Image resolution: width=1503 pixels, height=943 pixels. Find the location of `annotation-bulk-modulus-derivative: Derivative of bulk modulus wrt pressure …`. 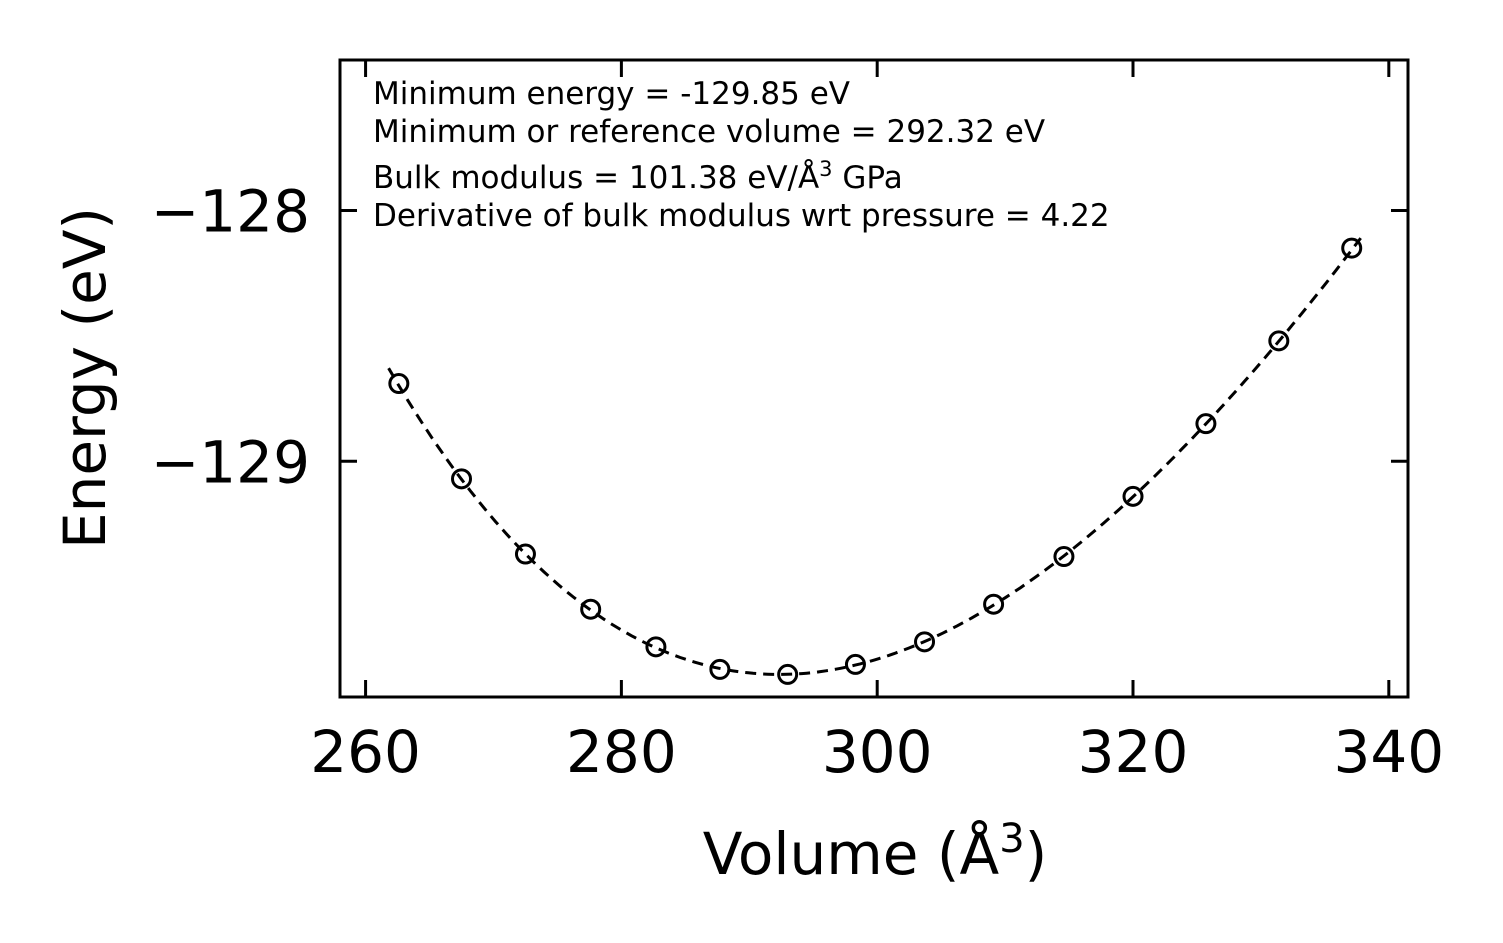

annotation-bulk-modulus-derivative: Derivative of bulk modulus wrt pressure … is located at coordinates (741, 216).